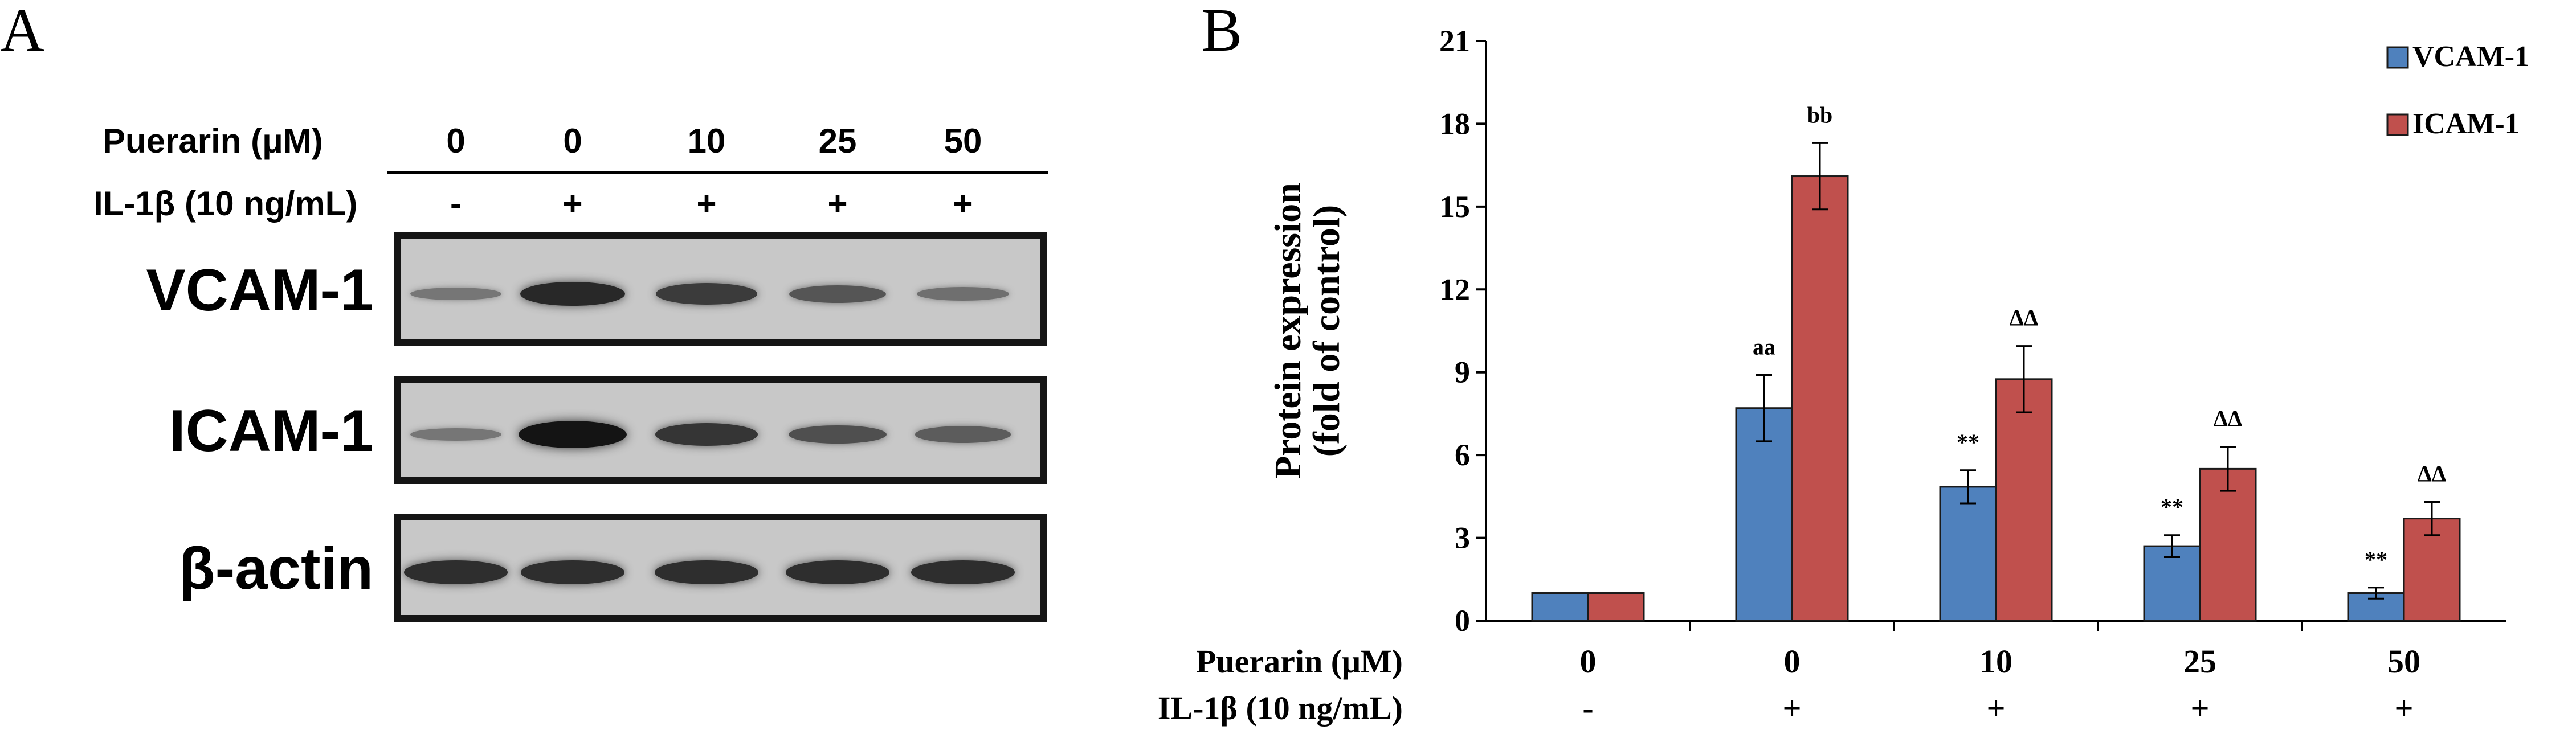 This screenshot has width=2576, height=730. I want to click on x-puerarin-value: 10, so click(1996, 661).